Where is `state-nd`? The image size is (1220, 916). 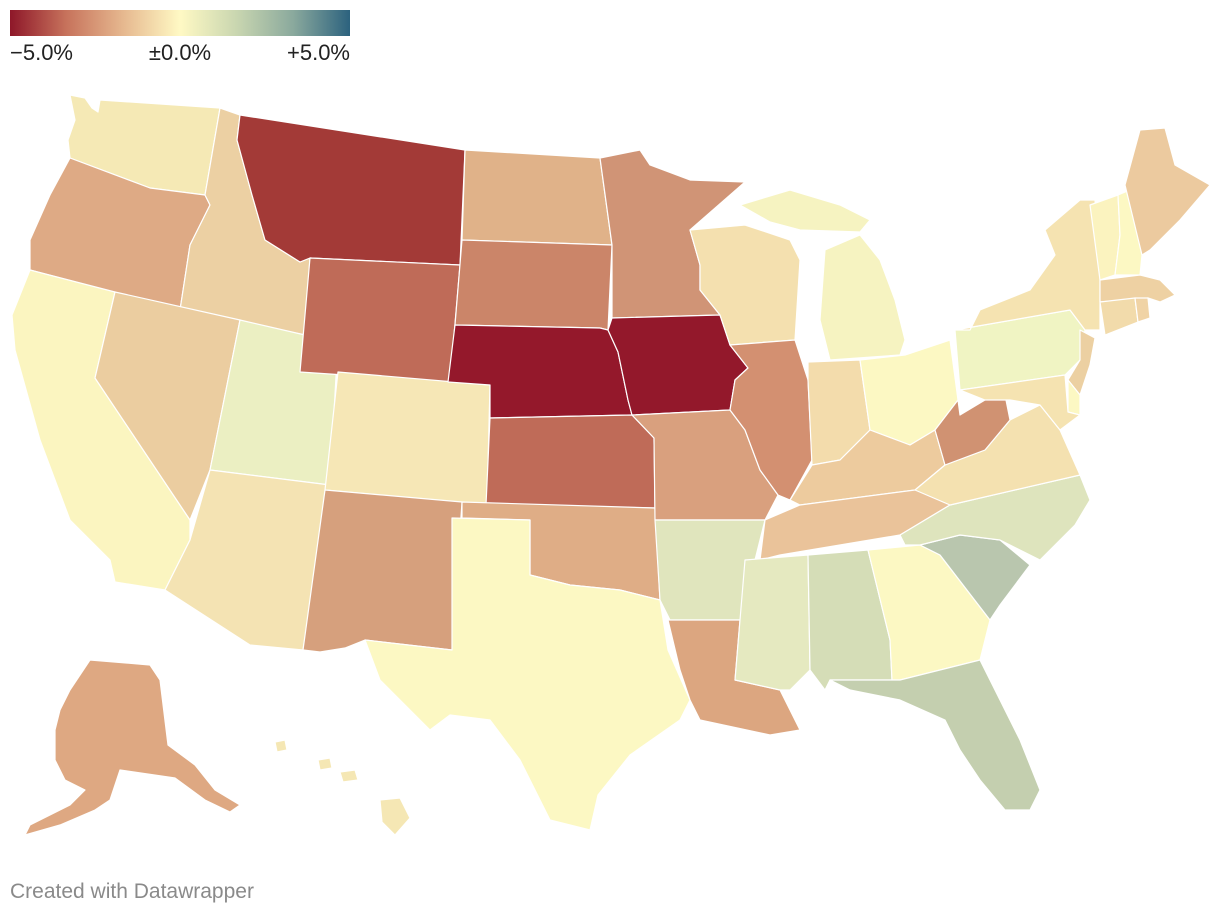
state-nd is located at coordinates (537, 197).